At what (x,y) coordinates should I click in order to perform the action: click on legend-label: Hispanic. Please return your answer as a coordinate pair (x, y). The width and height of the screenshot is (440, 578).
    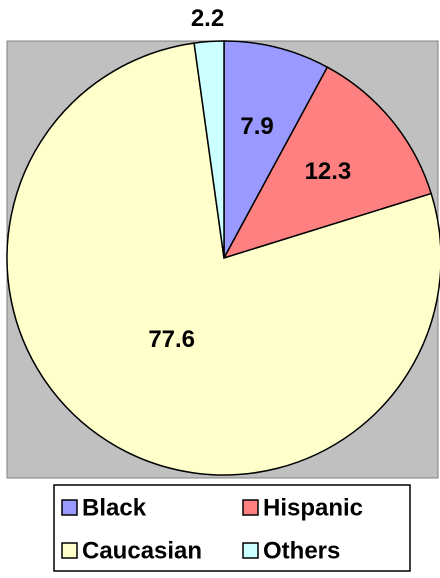
    Looking at the image, I should click on (313, 507).